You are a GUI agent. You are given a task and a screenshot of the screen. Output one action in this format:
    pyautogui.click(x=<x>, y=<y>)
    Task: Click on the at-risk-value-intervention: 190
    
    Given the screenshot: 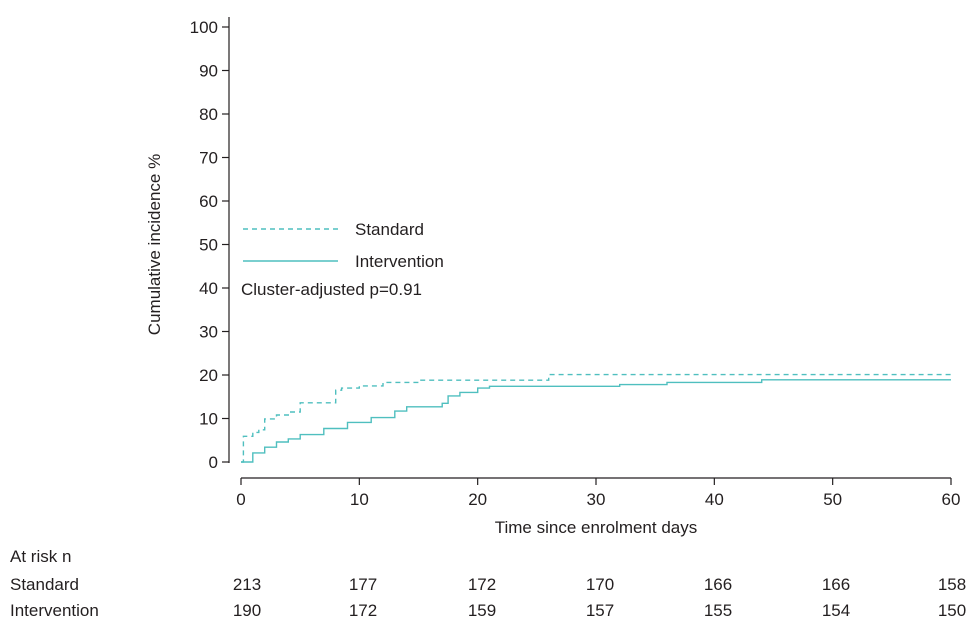 What is the action you would take?
    pyautogui.click(x=247, y=610)
    